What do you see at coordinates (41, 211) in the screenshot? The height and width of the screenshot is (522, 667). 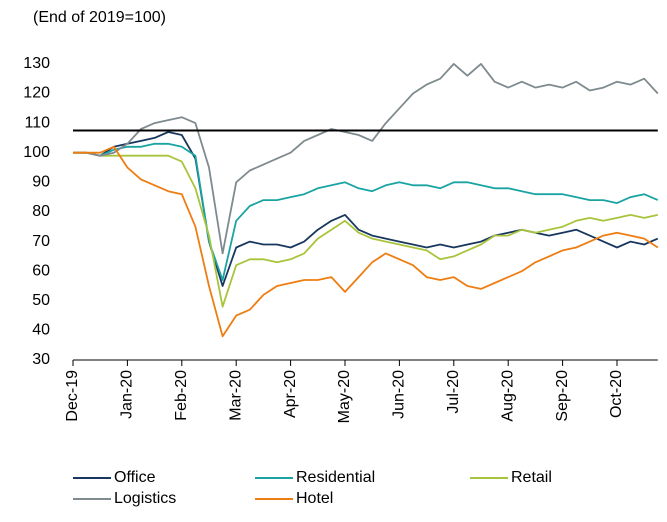 I see `y-tick-label: 80` at bounding box center [41, 211].